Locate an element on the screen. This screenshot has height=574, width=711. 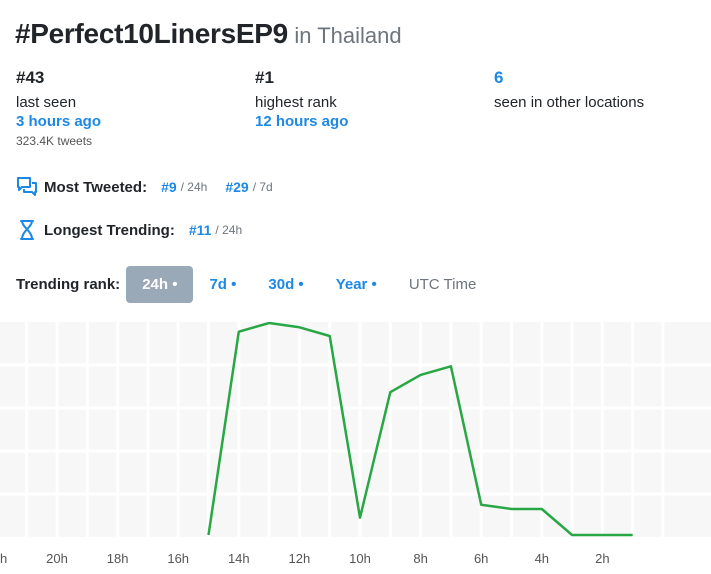
chat-bubbles-icon is located at coordinates (27, 187).